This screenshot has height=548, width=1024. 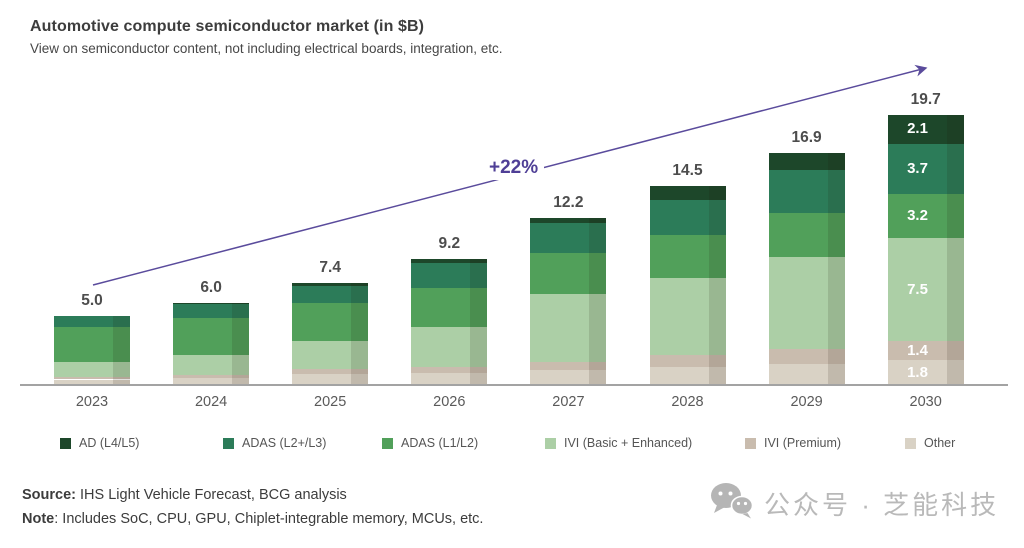 I want to click on legend-item-1: AD (L4/L5), so click(x=99, y=443).